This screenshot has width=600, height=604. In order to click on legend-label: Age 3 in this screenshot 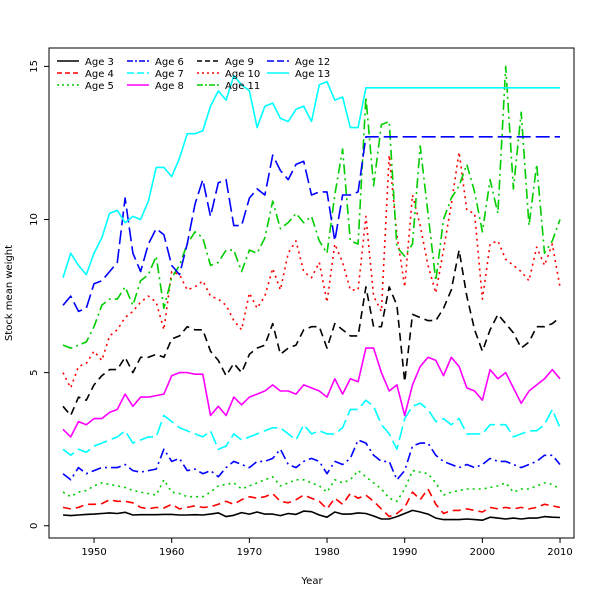, I will do `click(99, 62)`.